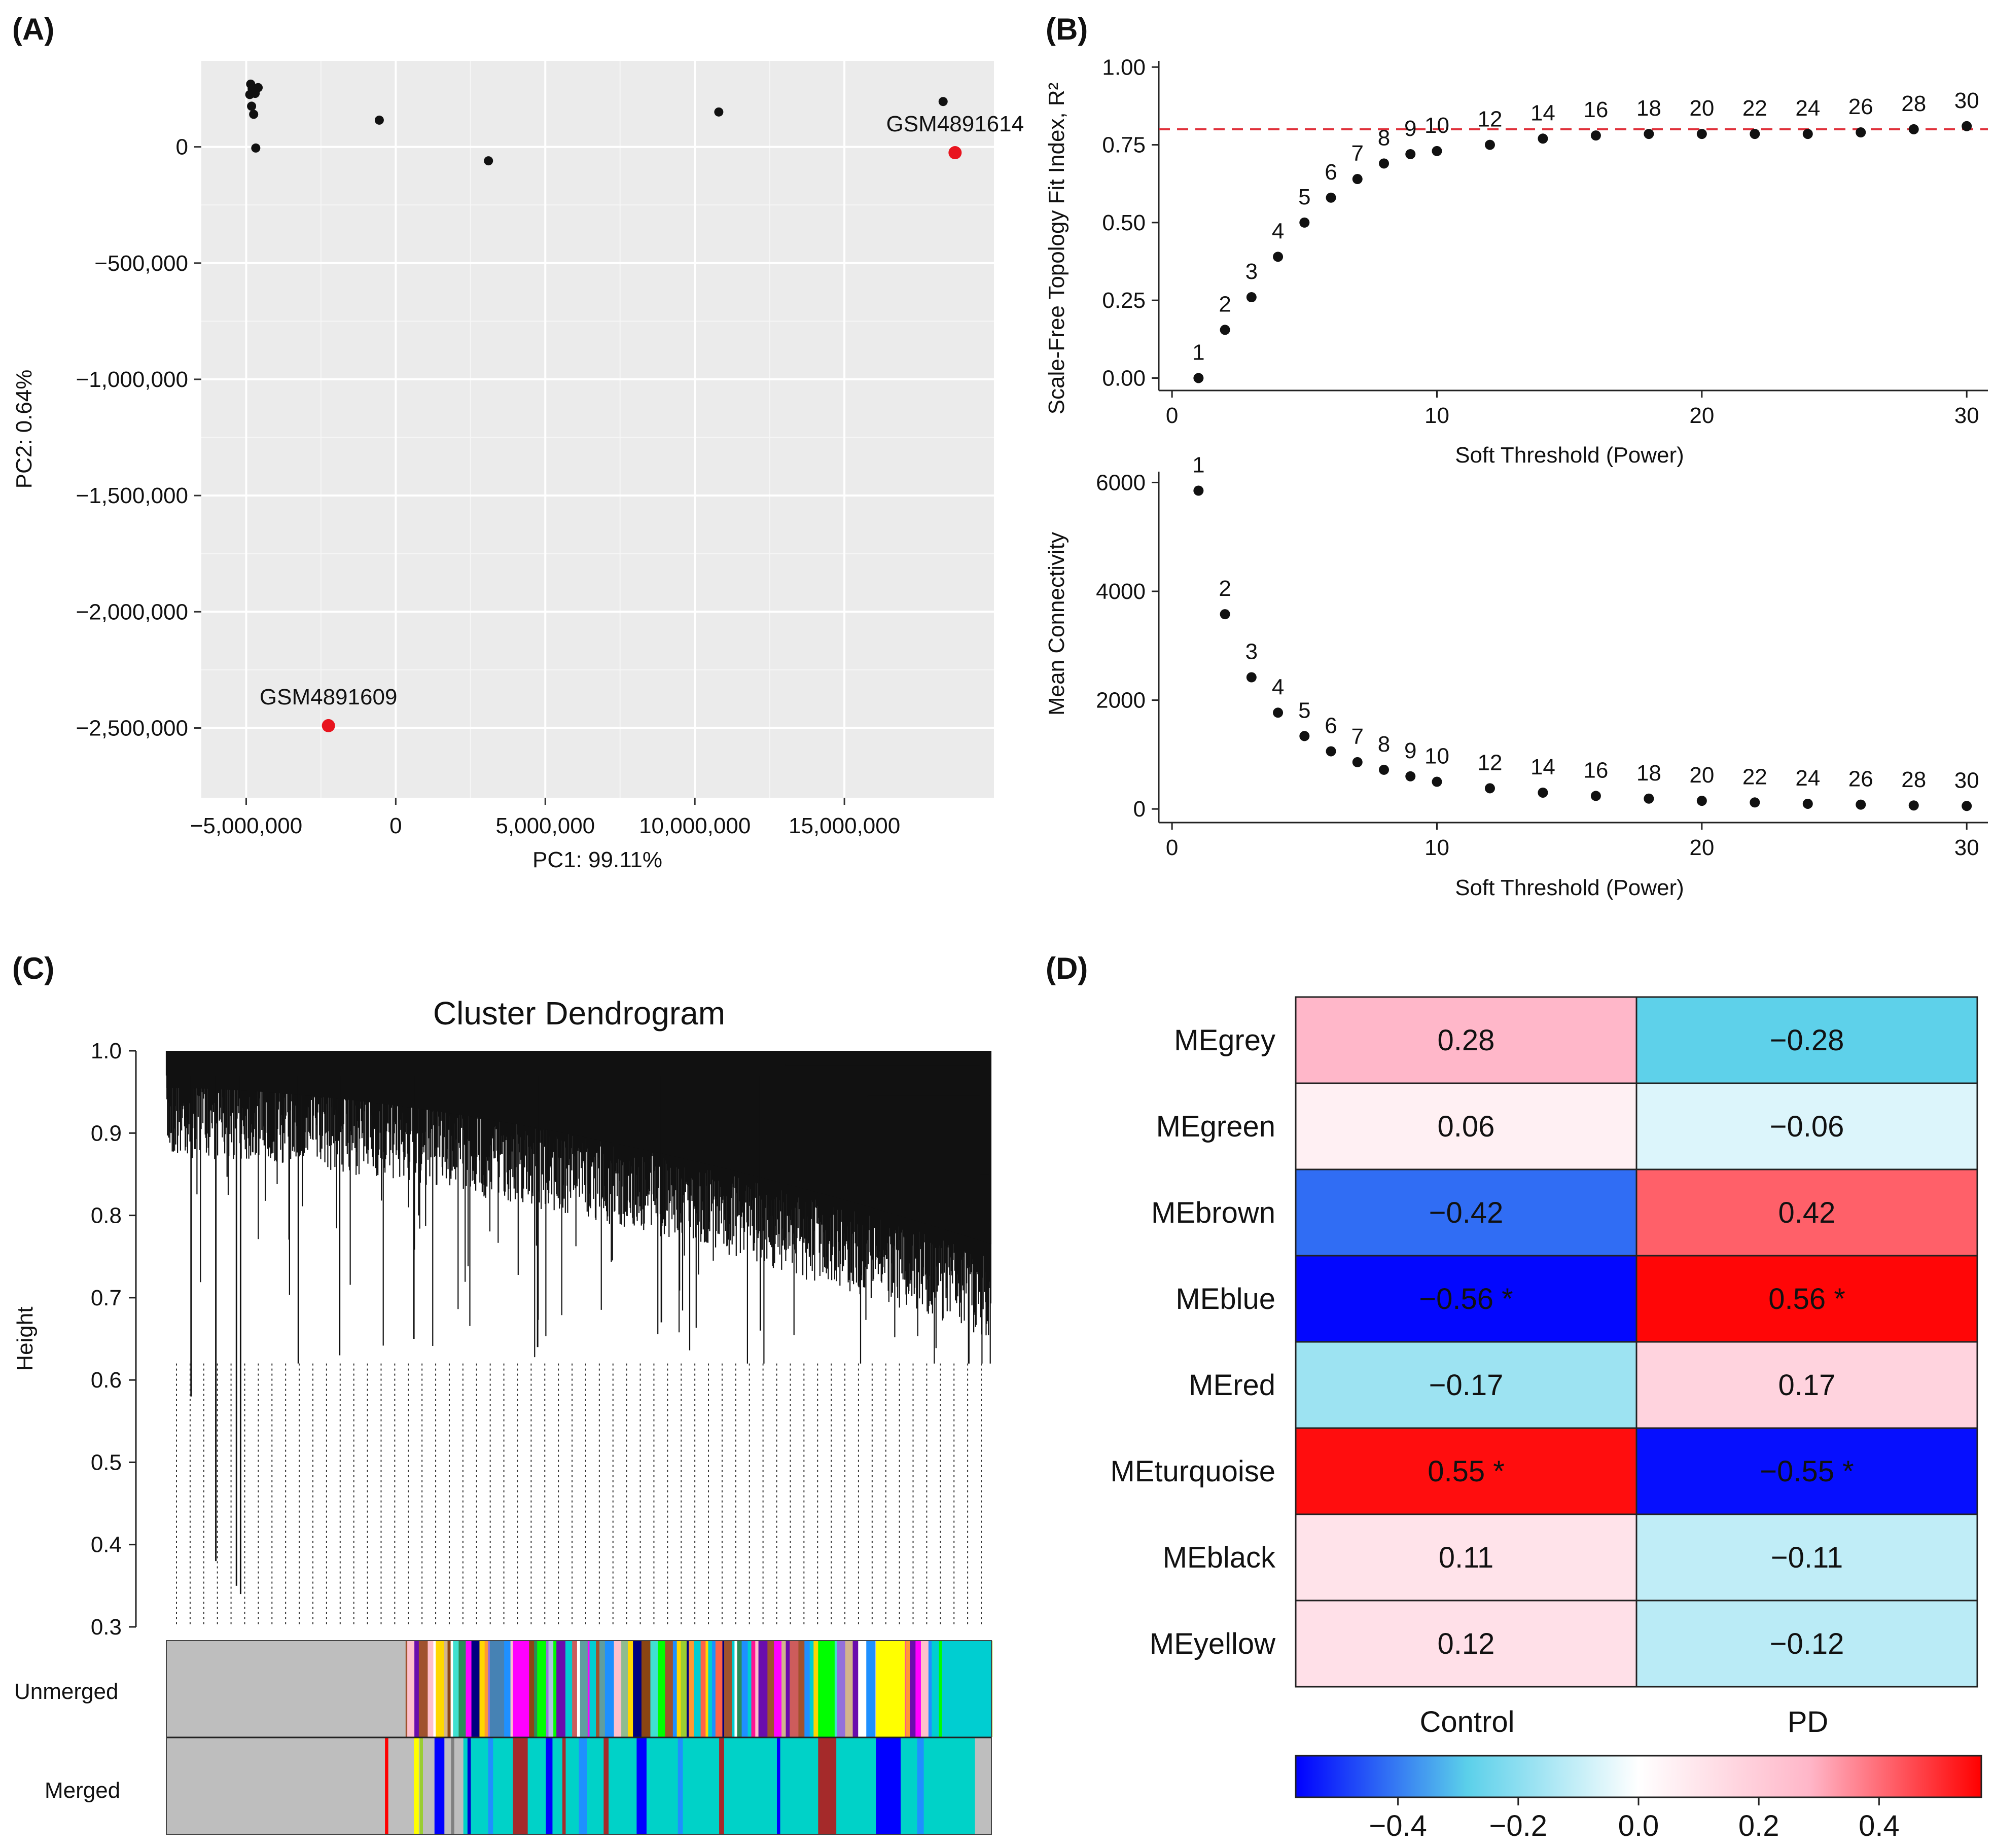  I want to click on heatmap-row-label: MEred, so click(1232, 1385).